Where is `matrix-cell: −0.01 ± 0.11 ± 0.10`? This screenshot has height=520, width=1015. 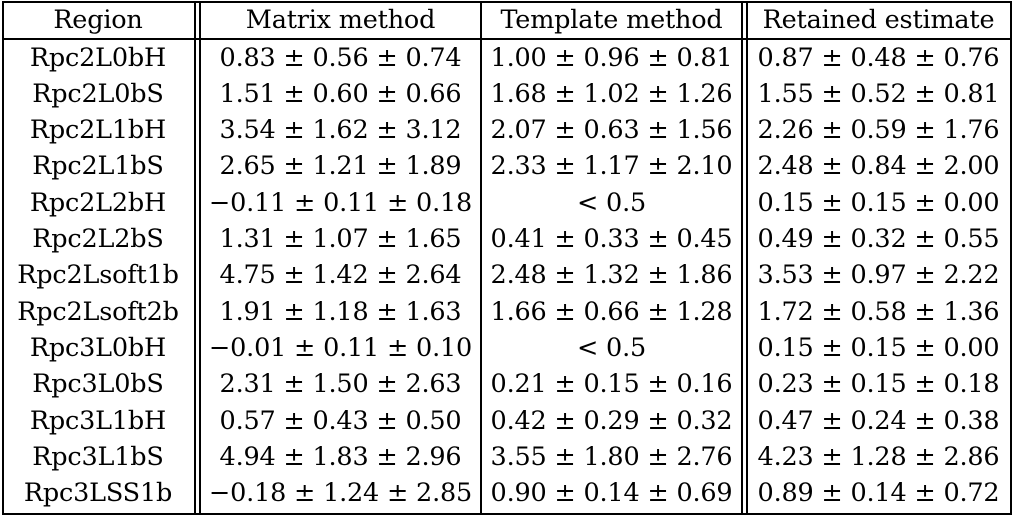
matrix-cell: −0.01 ± 0.11 ± 0.10 is located at coordinates (340, 347).